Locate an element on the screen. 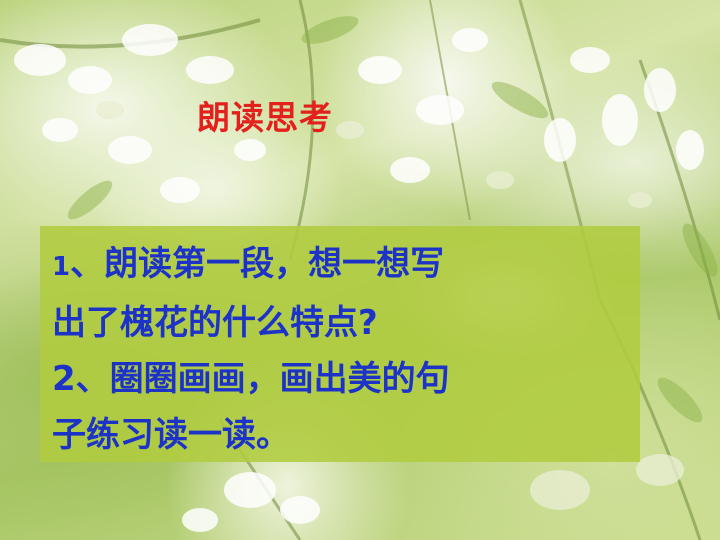  question-2-text-1: 、圈圈画画，画出美的句 is located at coordinates (262, 379).